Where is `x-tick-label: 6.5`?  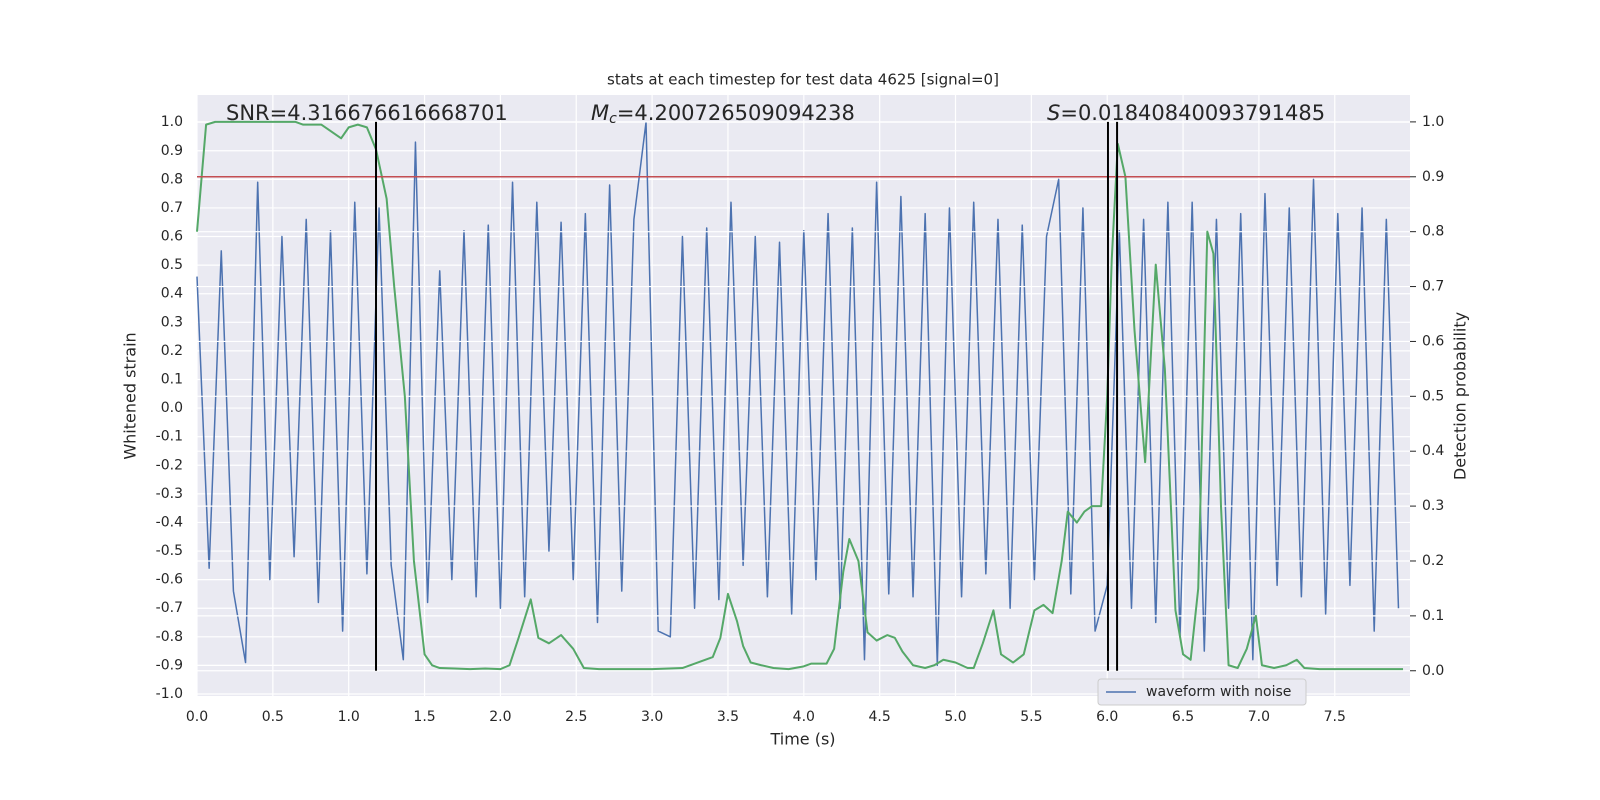
x-tick-label: 6.5 is located at coordinates (1183, 717).